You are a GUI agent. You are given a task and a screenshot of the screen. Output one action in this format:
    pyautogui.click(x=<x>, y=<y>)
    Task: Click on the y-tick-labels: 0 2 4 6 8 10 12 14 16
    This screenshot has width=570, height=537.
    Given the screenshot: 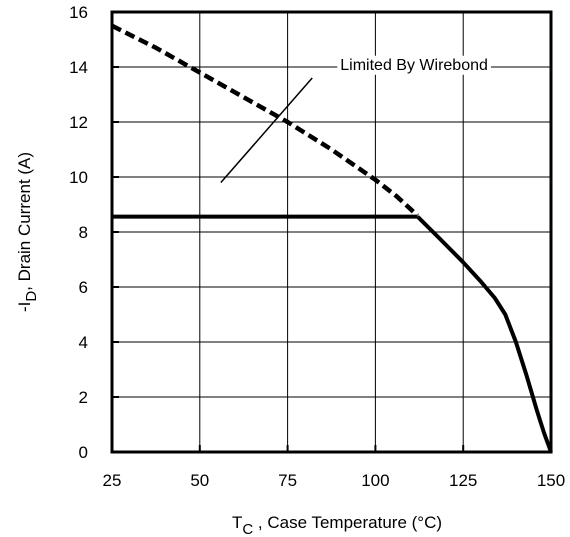 What is the action you would take?
    pyautogui.click(x=78, y=232)
    